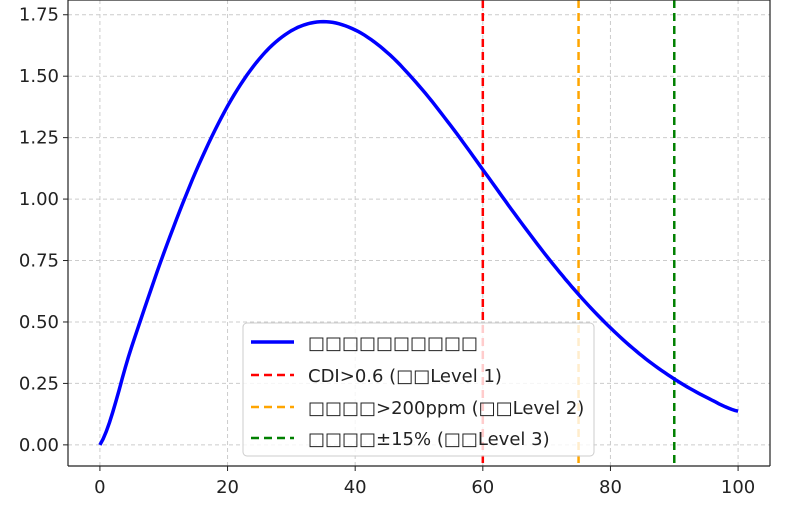 This screenshot has width=800, height=506. Describe the element at coordinates (39, 261) in the screenshot. I see `y-tick-label: 0.75` at that location.